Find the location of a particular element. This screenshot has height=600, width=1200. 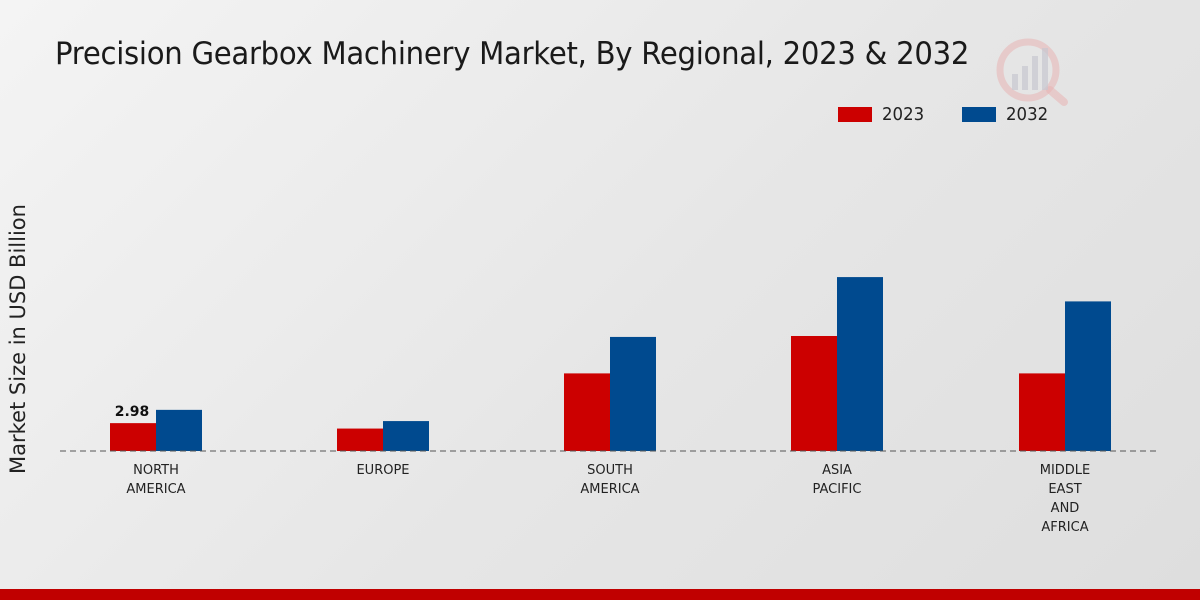

data-label-0: 2.98 is located at coordinates (132, 412).